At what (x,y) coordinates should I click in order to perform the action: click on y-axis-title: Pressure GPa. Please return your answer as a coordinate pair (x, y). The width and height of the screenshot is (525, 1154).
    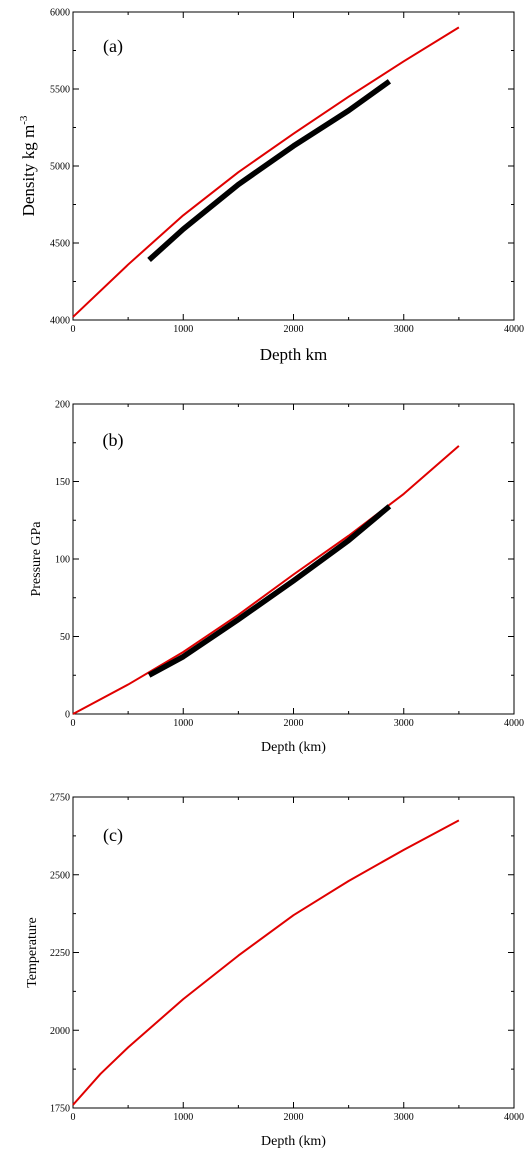
    Looking at the image, I should click on (36, 559).